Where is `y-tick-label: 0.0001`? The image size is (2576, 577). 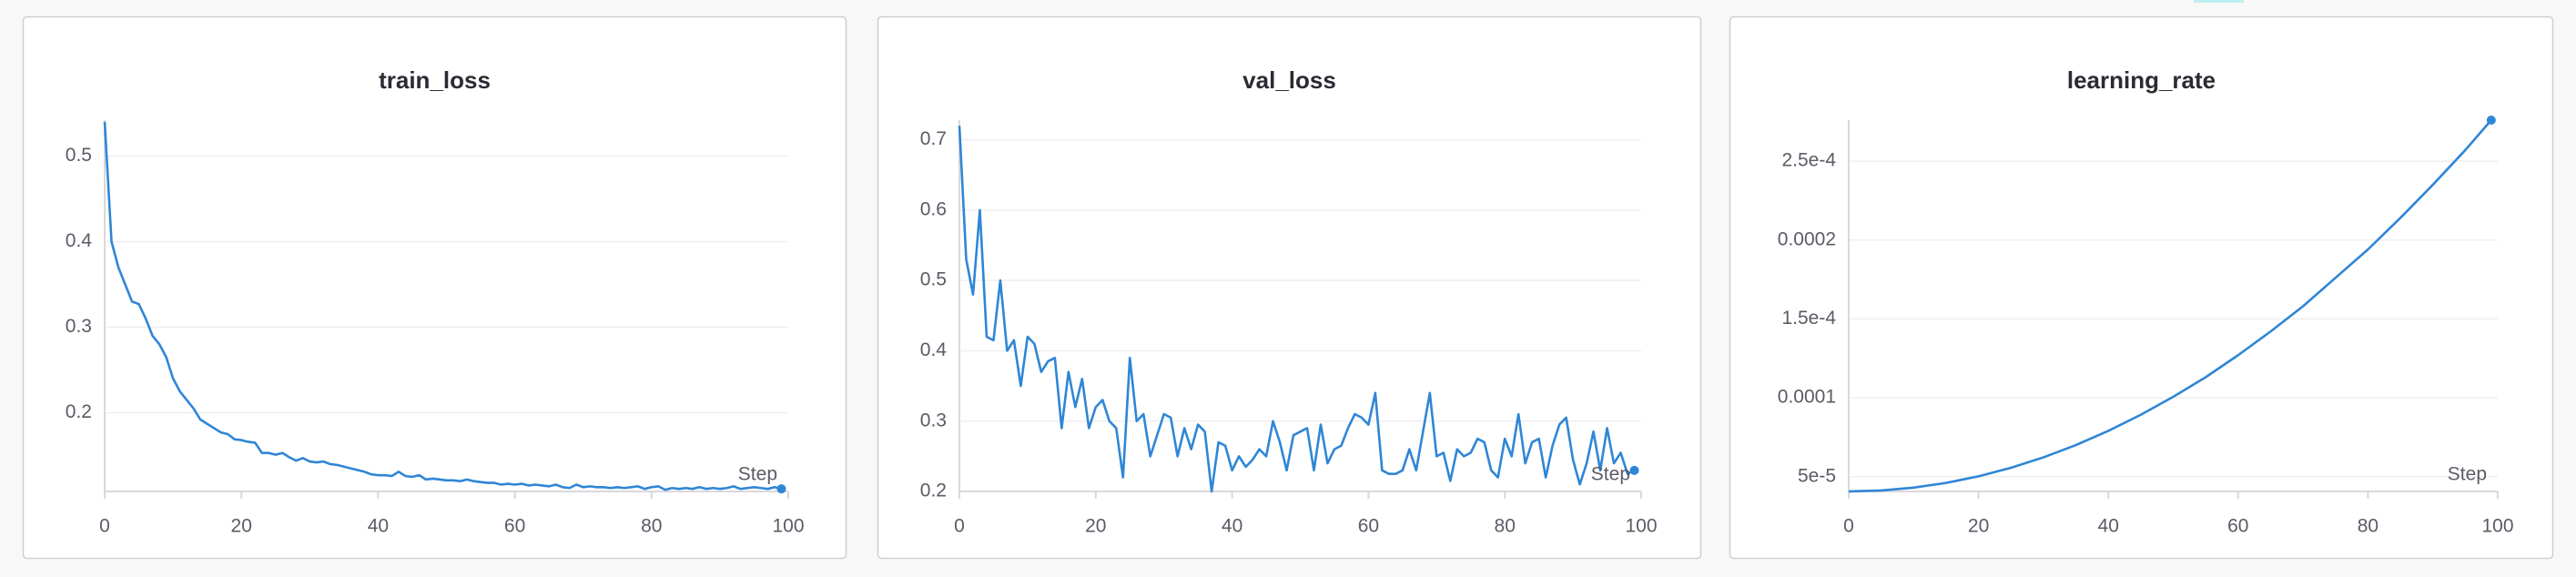 y-tick-label: 0.0001 is located at coordinates (1807, 397).